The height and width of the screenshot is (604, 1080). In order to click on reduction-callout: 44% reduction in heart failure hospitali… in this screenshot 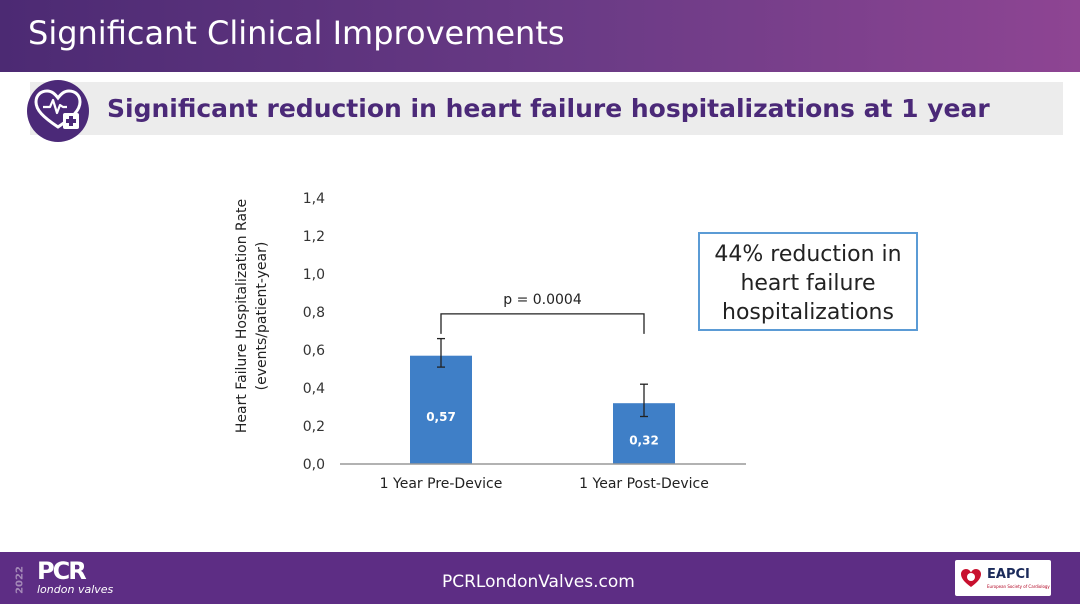, I will do `click(808, 281)`.